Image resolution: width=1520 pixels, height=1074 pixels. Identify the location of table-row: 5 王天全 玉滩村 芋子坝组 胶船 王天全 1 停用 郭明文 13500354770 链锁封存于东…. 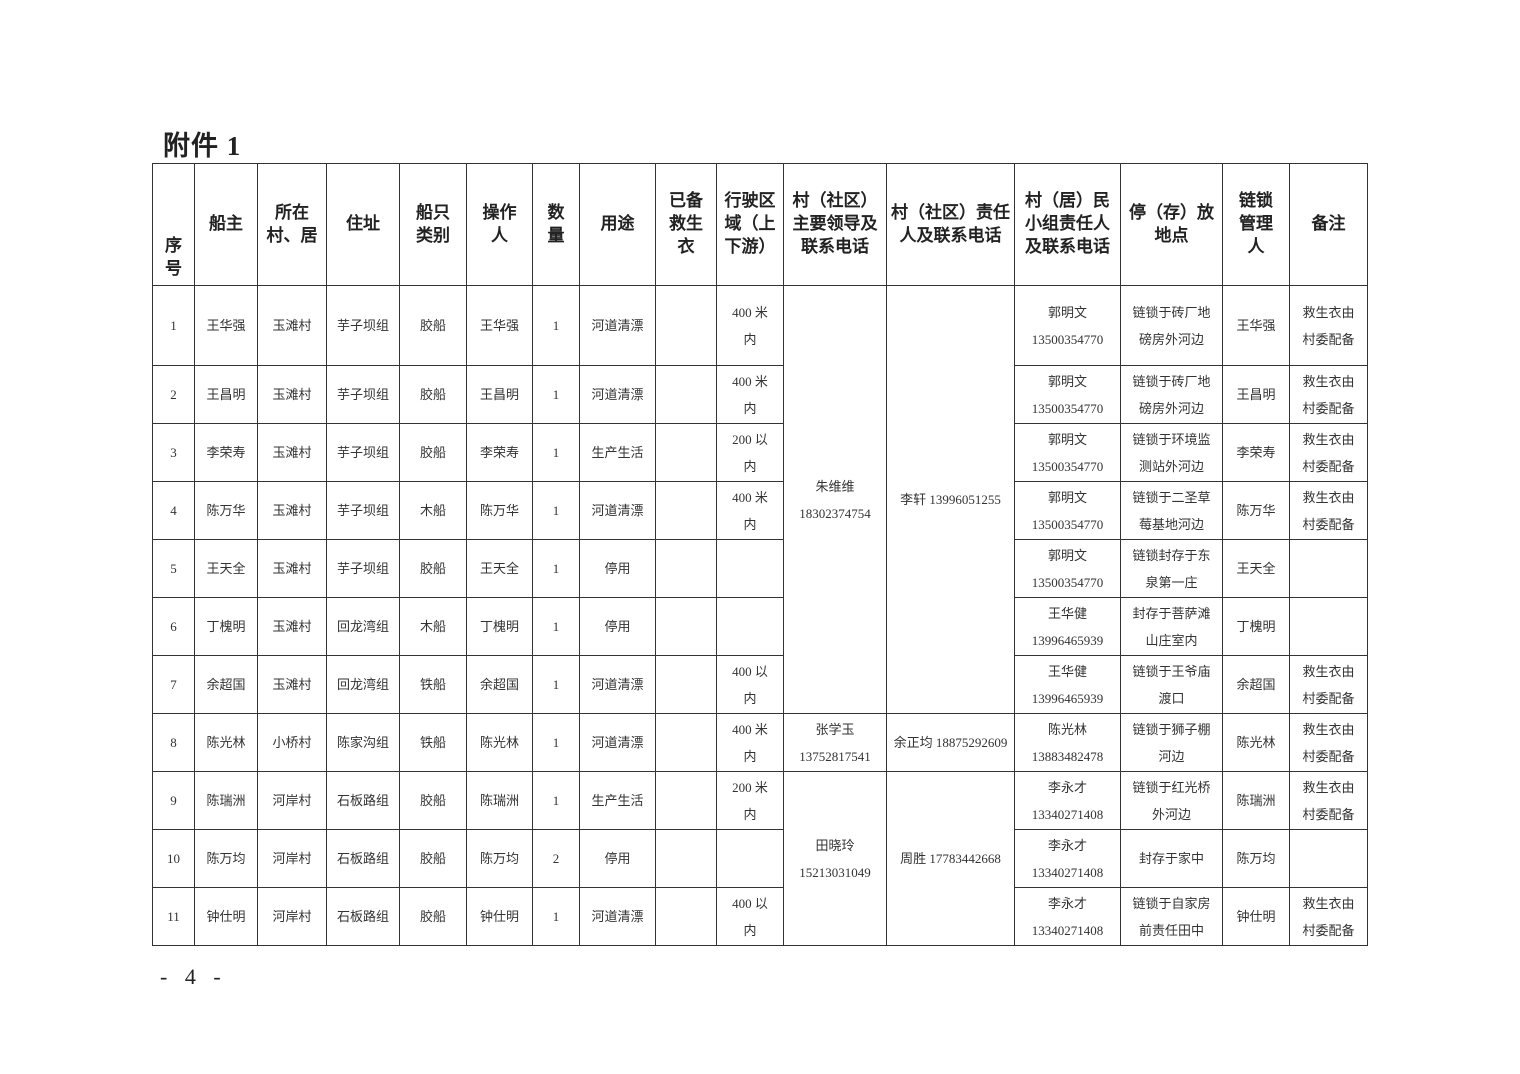
(760, 568).